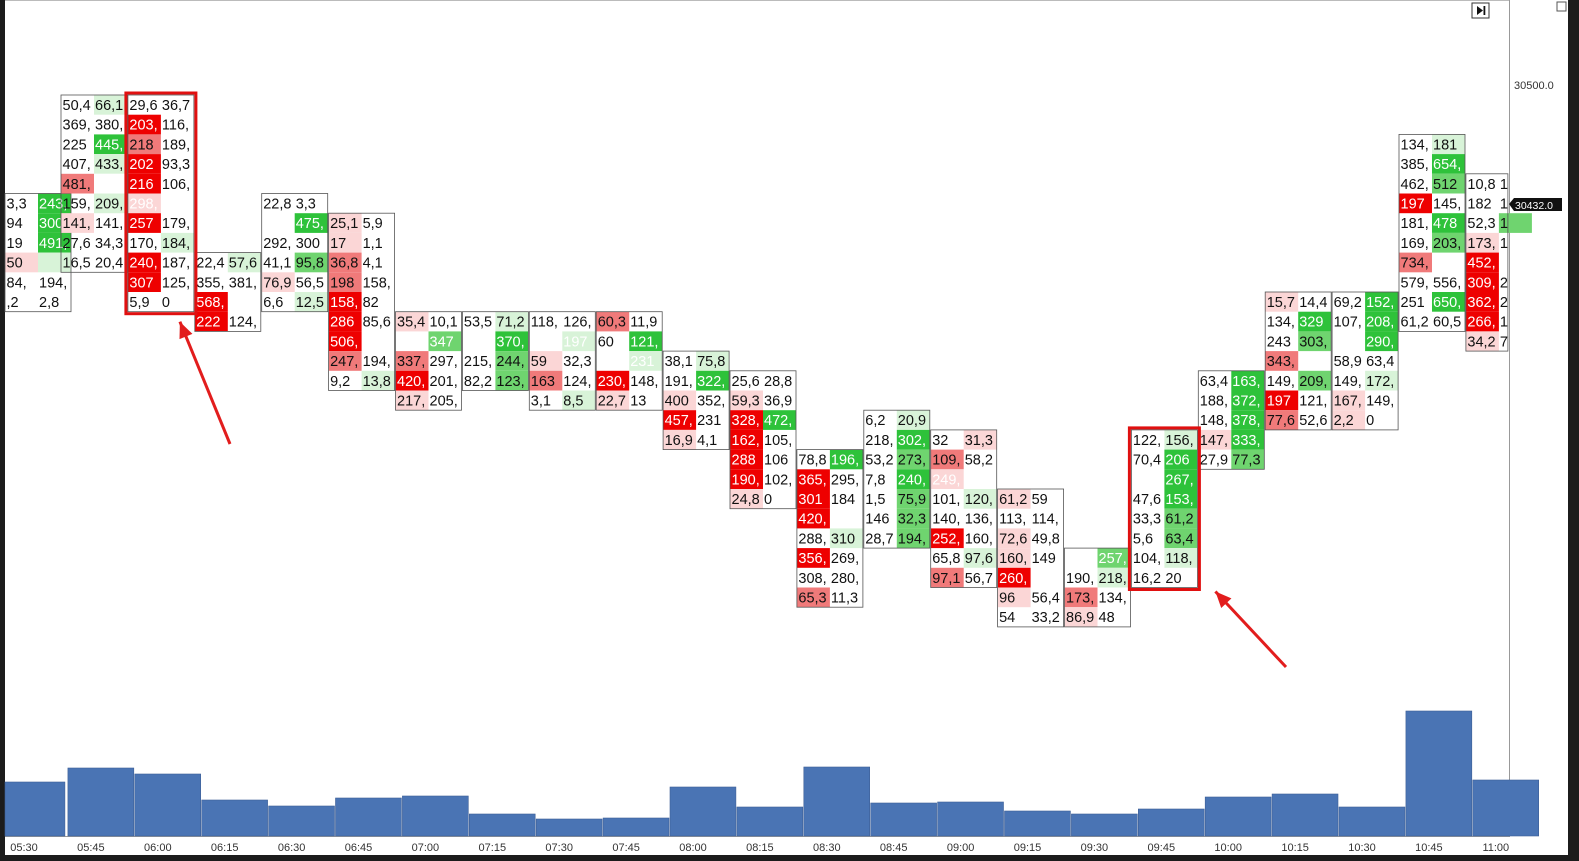 The width and height of the screenshot is (1579, 861). I want to click on bid-volume: 225, so click(75, 145).